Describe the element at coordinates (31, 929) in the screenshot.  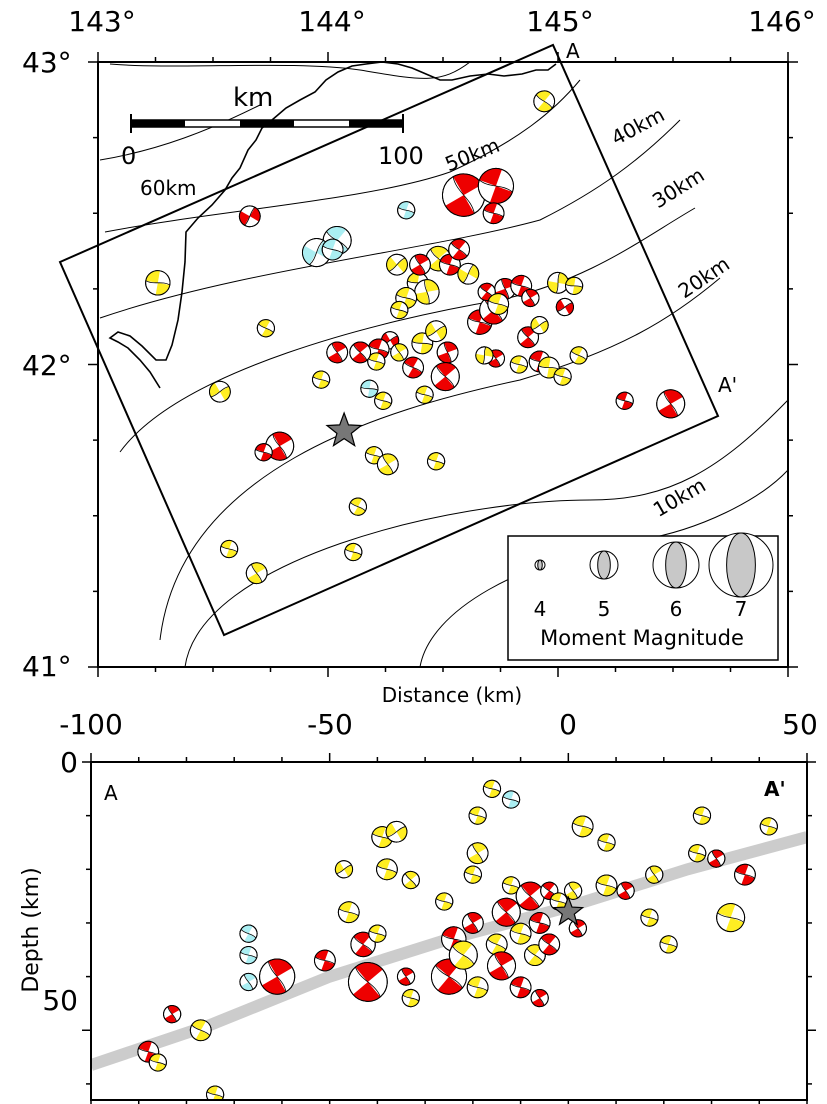
I see `y-axis-title: Depth (km)` at that location.